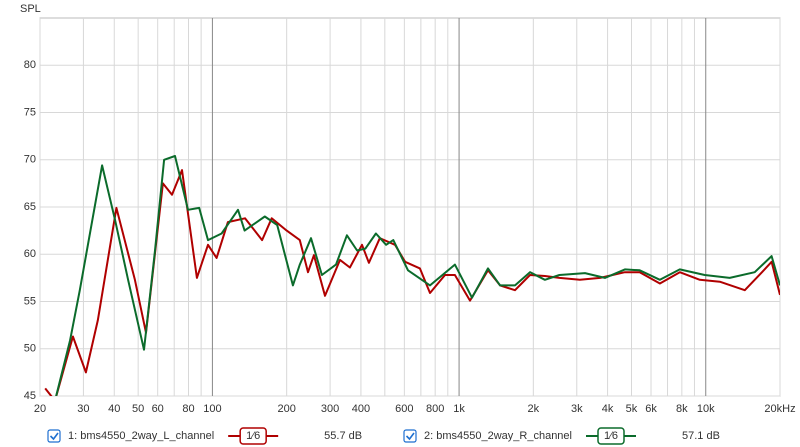  What do you see at coordinates (608, 409) in the screenshot?
I see `x-tick-label: 4k` at bounding box center [608, 409].